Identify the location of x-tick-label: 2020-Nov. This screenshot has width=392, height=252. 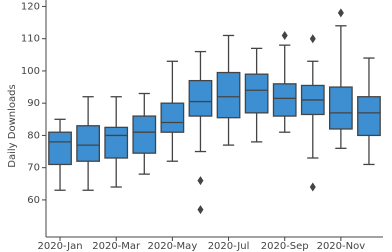
(341, 246).